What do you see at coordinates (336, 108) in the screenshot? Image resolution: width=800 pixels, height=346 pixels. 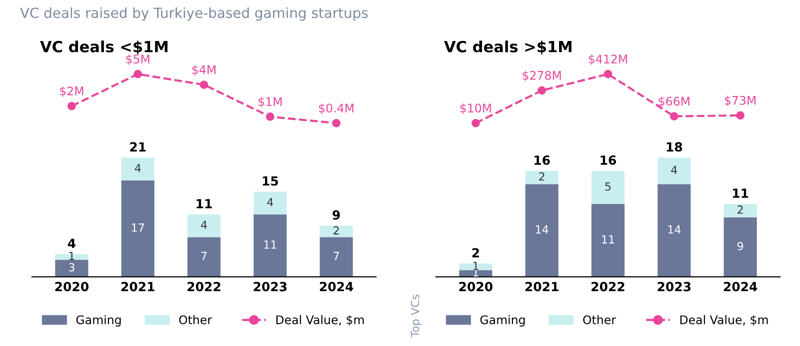 I see `data-label: $0.4M` at bounding box center [336, 108].